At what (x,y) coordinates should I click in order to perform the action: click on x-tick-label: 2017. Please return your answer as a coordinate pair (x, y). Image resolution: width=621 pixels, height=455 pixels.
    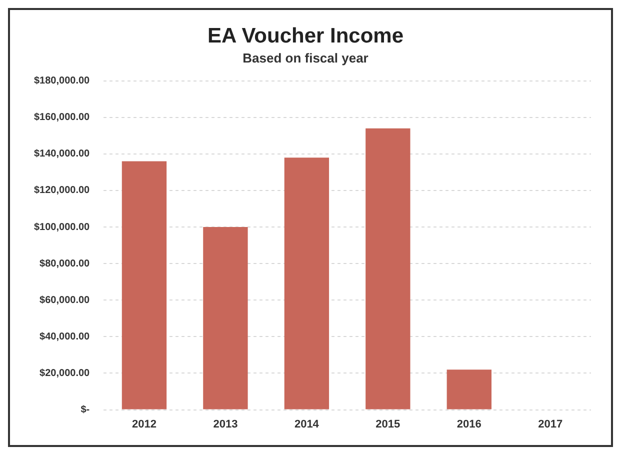
    Looking at the image, I should click on (550, 424).